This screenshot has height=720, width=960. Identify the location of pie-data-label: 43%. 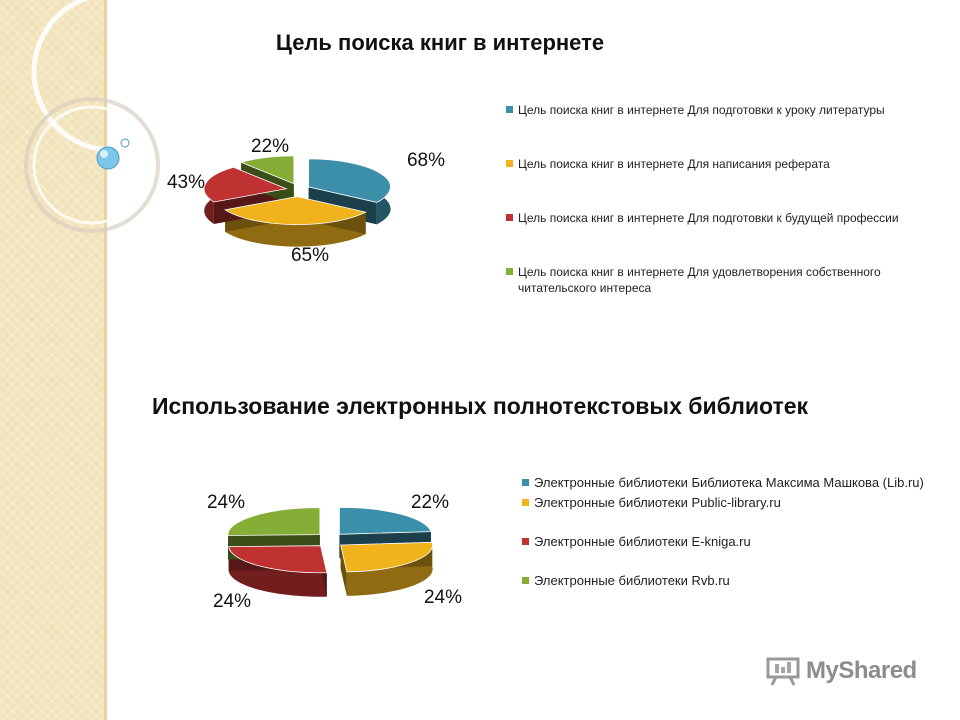
(186, 182).